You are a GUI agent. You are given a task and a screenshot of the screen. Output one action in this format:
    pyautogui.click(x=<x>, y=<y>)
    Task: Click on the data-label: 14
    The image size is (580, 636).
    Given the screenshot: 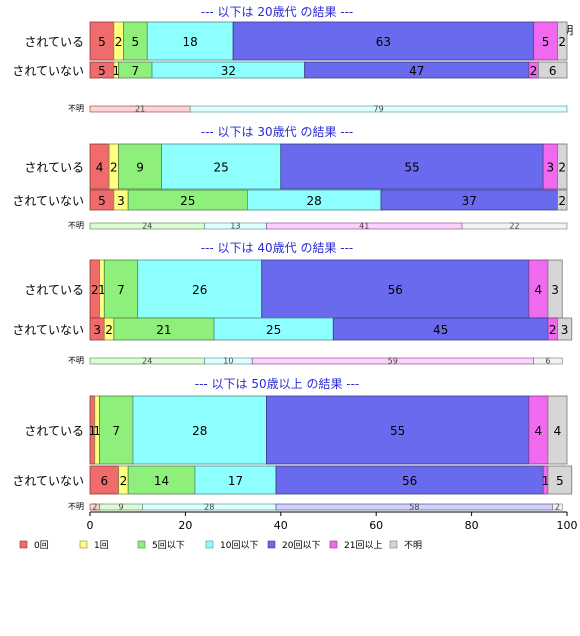 What is the action you would take?
    pyautogui.click(x=161, y=481)
    